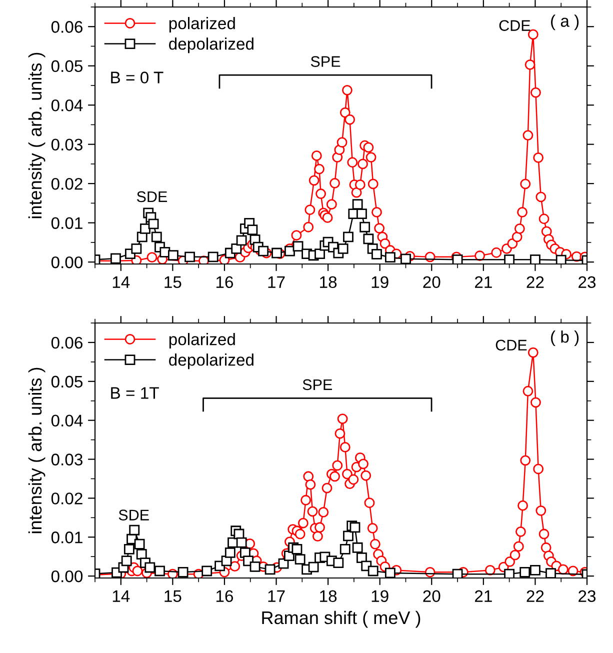  What do you see at coordinates (565, 338) in the screenshot?
I see `annotation: ( b )` at bounding box center [565, 338].